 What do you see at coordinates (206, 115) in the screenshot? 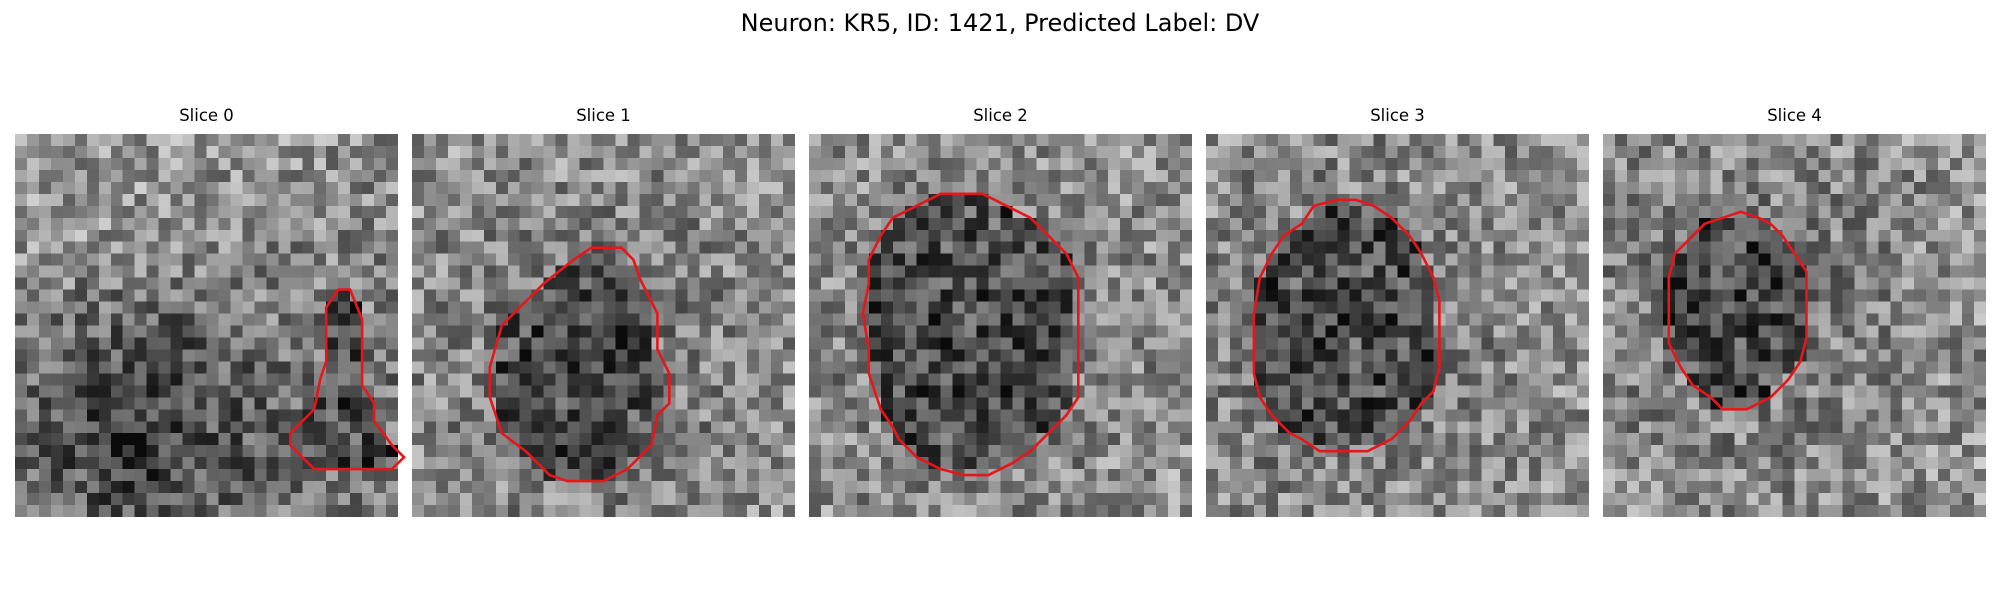
I see `slice-title-0: Slice 0` at bounding box center [206, 115].